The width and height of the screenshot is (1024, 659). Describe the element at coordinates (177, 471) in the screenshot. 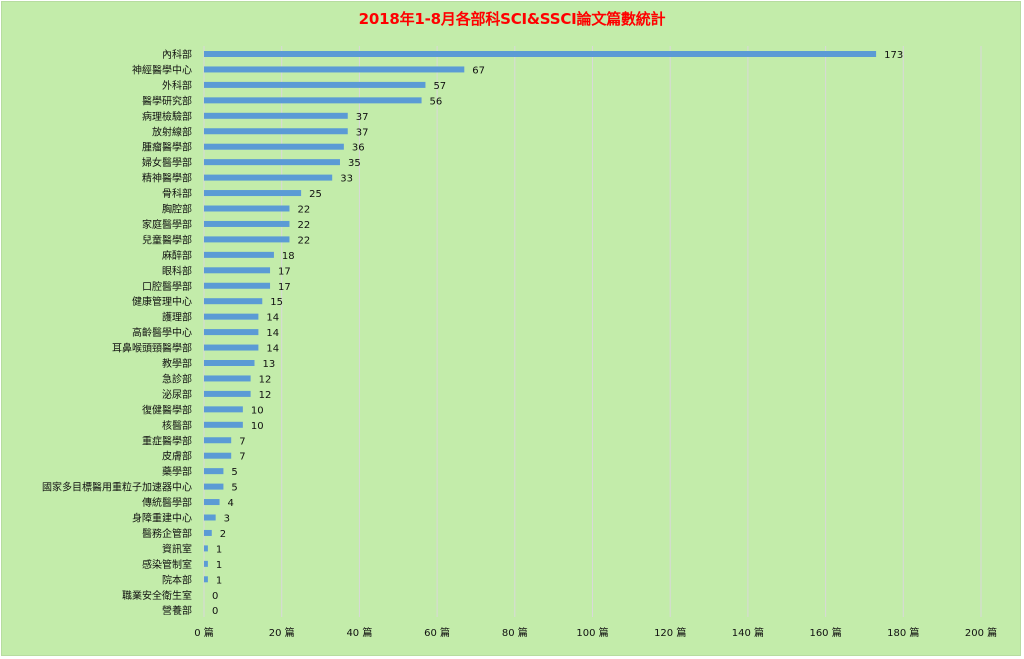

I see `category-label: 藥學部` at that location.